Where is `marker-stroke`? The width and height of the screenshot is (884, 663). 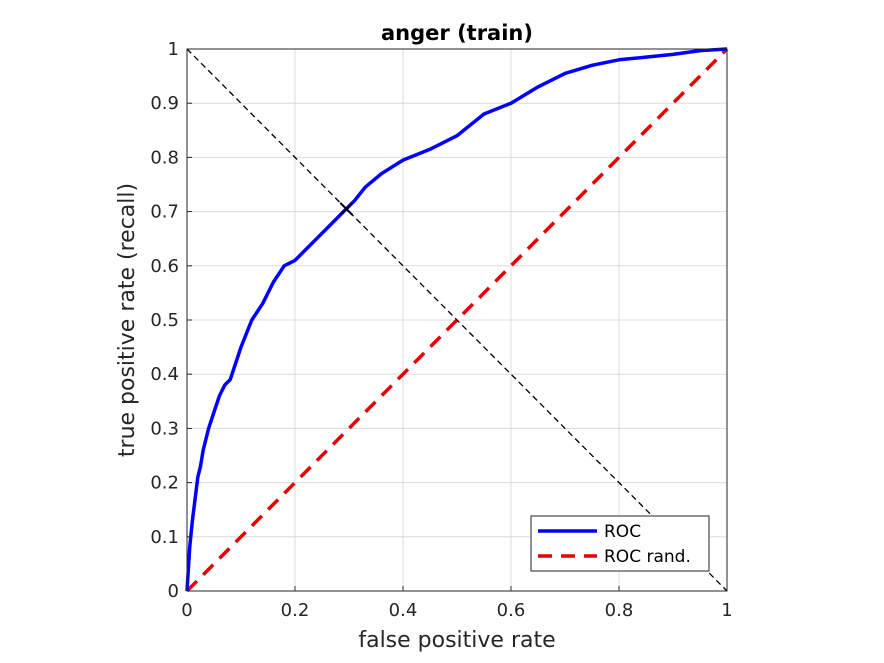 marker-stroke is located at coordinates (346, 209).